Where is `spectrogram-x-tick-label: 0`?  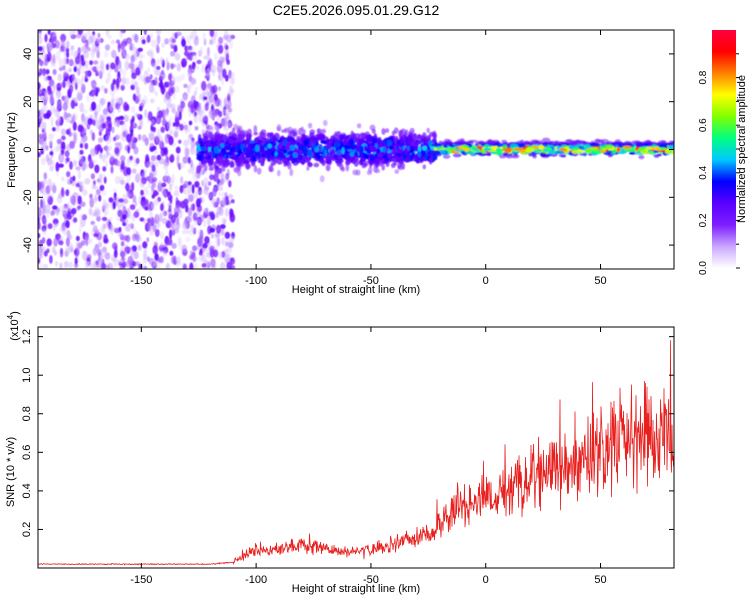 spectrogram-x-tick-label: 0 is located at coordinates (486, 281).